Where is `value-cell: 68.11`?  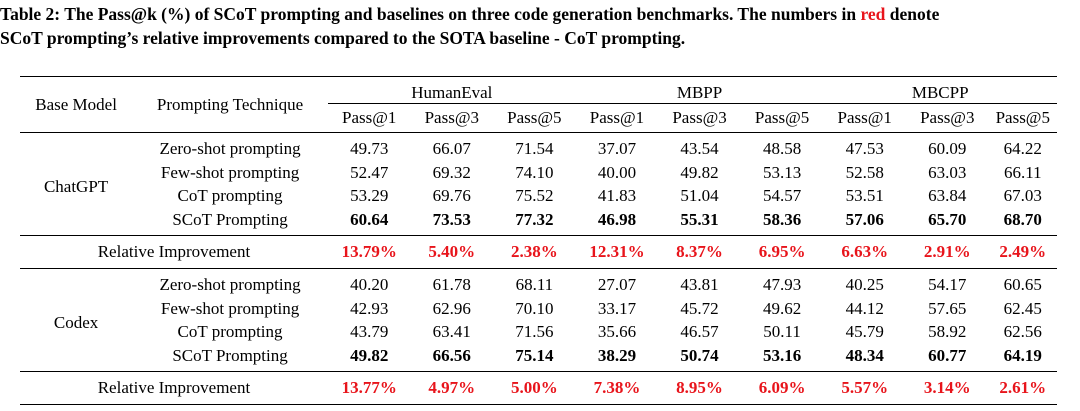
value-cell: 68.11 is located at coordinates (534, 285).